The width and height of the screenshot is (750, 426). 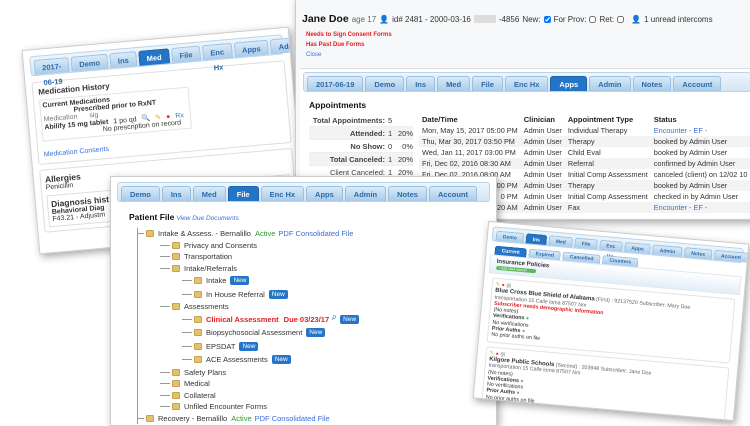 What do you see at coordinates (636, 19) in the screenshot?
I see `intercom-icon: 👤` at bounding box center [636, 19].